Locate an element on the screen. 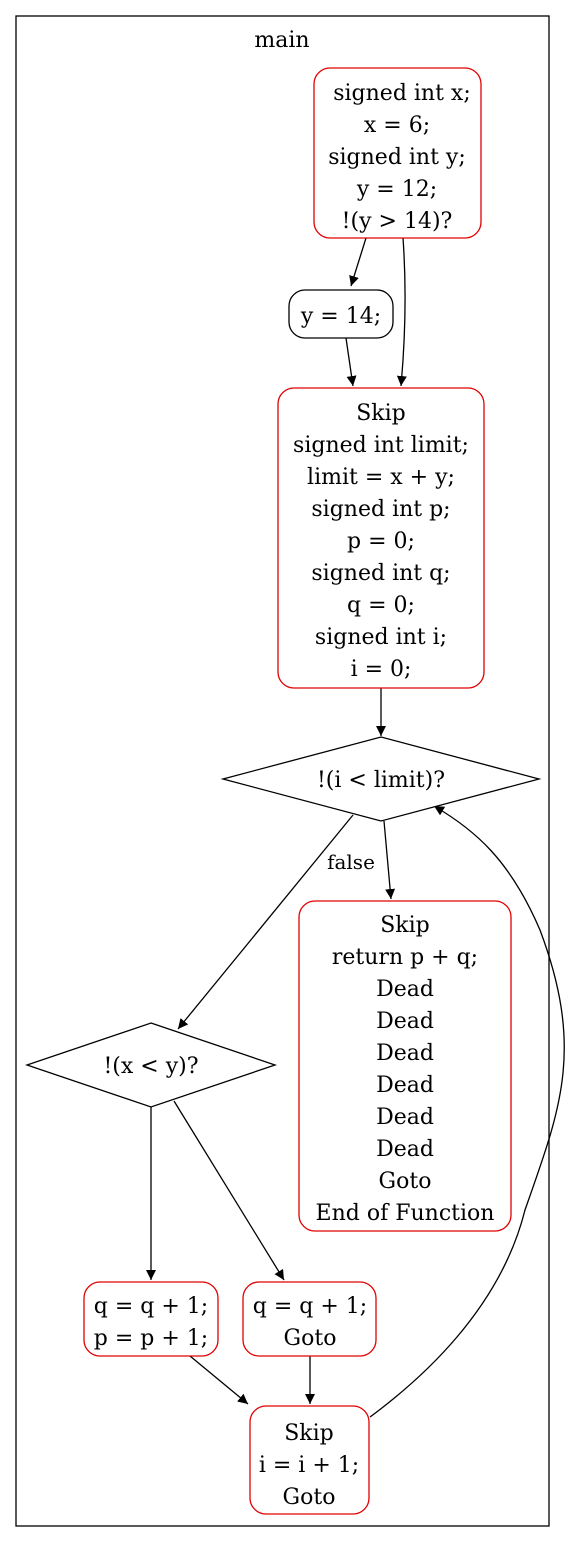  node-increment-both-line-2: p = p + 1; is located at coordinates (151, 1338).